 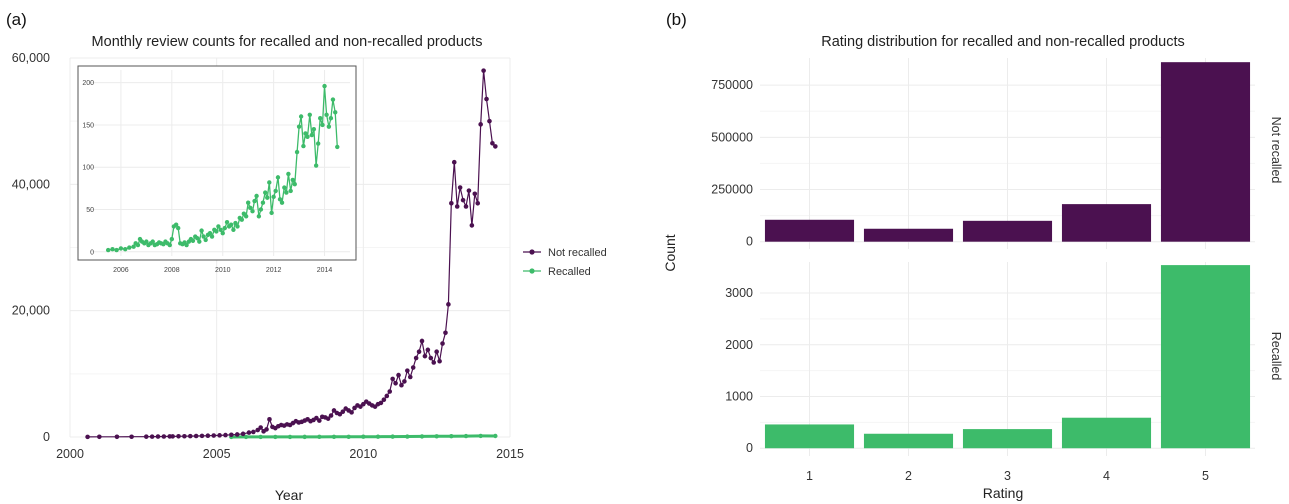 I want to click on y-tick-label-recalled: 3000, so click(x=739, y=293).